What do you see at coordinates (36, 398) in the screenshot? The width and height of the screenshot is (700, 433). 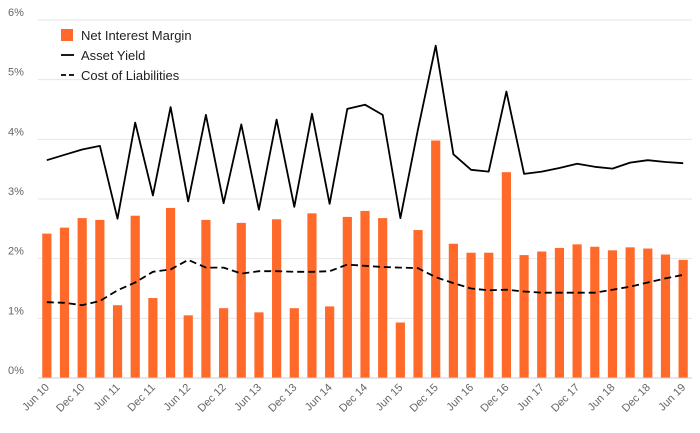 I see `x-tick-label: Jun 10` at bounding box center [36, 398].